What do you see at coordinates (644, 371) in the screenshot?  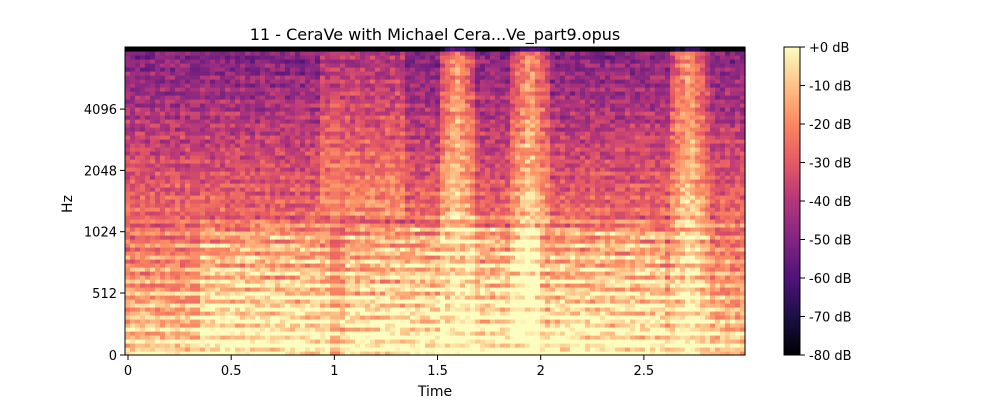 I see `x-tick-label: 2.5` at bounding box center [644, 371].